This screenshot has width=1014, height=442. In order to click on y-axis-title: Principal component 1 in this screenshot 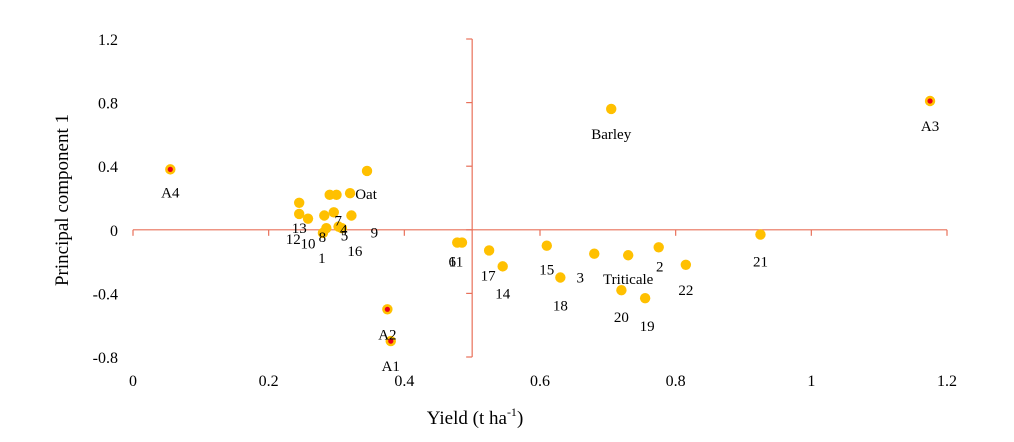, I will do `click(62, 200)`.